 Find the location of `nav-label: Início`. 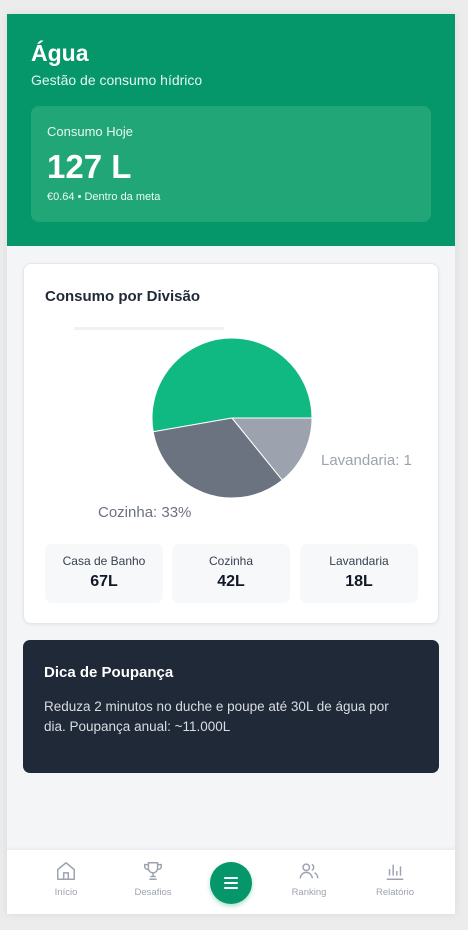

nav-label: Início is located at coordinates (66, 892).